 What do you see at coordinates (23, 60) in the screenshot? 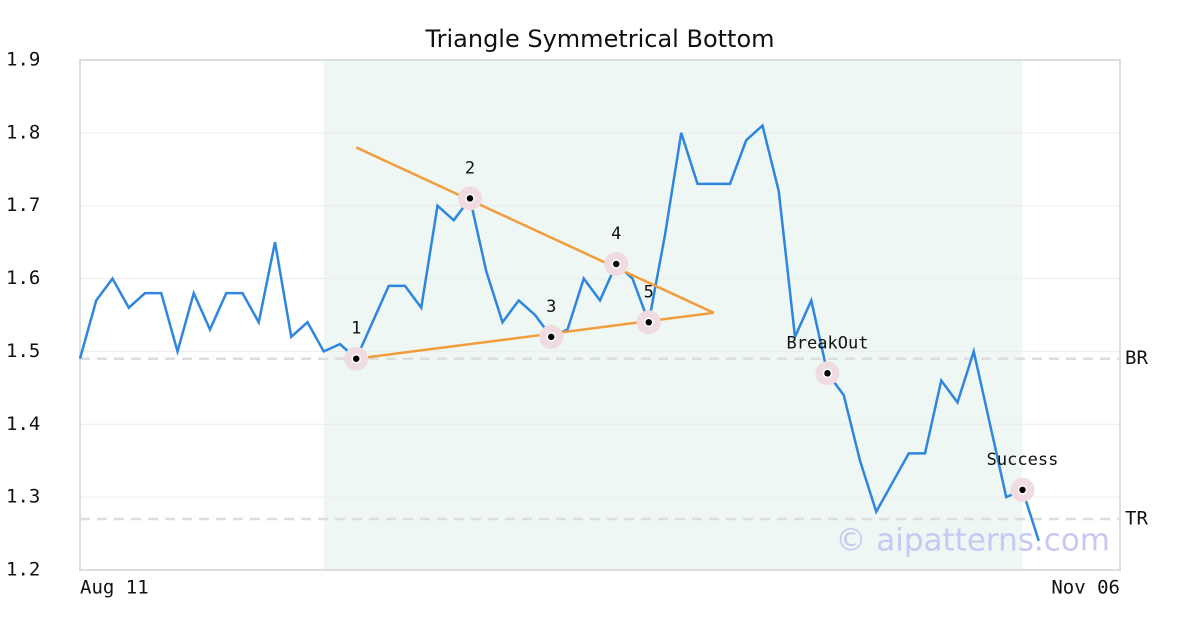
I see `y-tick-label: 1.9` at bounding box center [23, 60].